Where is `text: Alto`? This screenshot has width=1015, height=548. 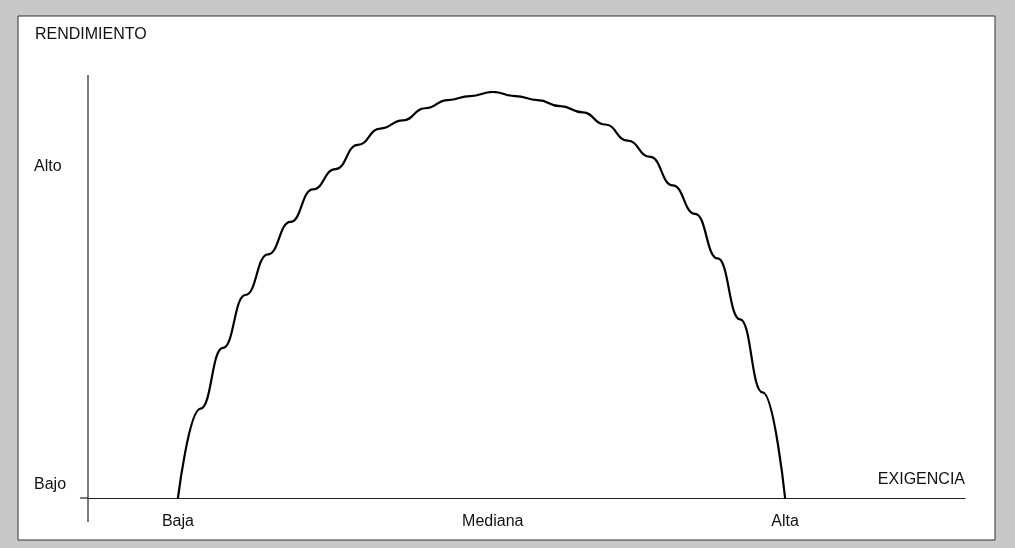
text: Alto is located at coordinates (48, 165).